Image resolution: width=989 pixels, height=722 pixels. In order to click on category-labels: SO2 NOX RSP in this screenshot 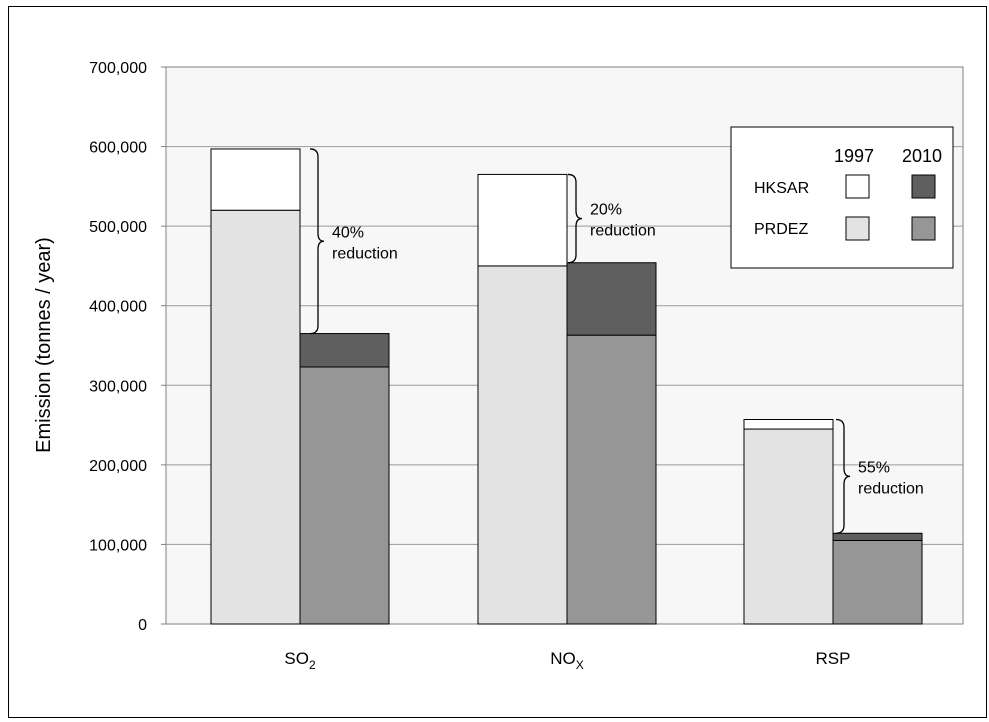, I will do `click(567, 660)`.